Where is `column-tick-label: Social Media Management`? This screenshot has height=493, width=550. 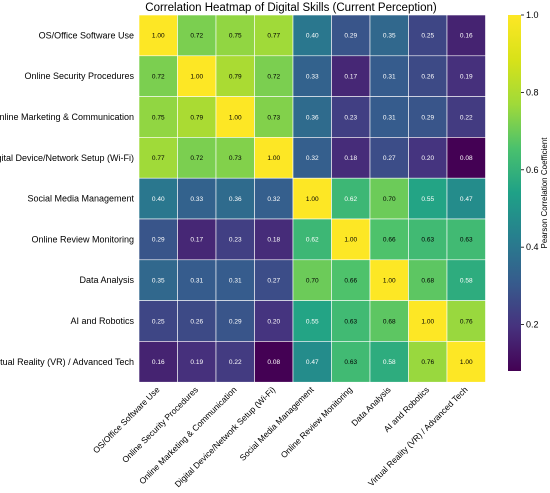
column-tick-label: Social Media Management is located at coordinates (276, 423).